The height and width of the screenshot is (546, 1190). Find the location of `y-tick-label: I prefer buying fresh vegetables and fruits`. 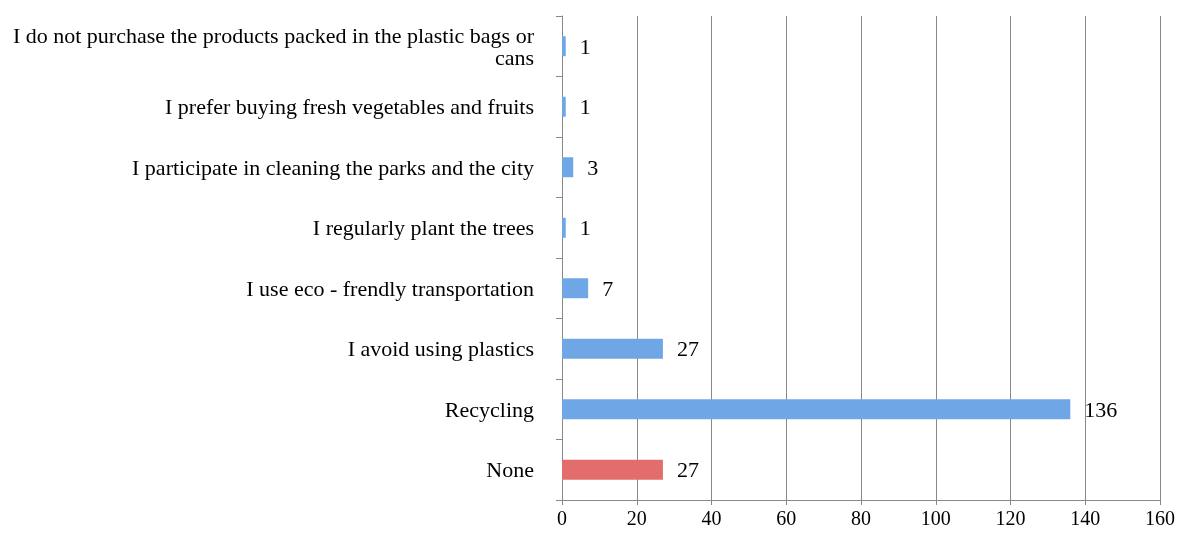

y-tick-label: I prefer buying fresh vegetables and fruits is located at coordinates (349, 107).